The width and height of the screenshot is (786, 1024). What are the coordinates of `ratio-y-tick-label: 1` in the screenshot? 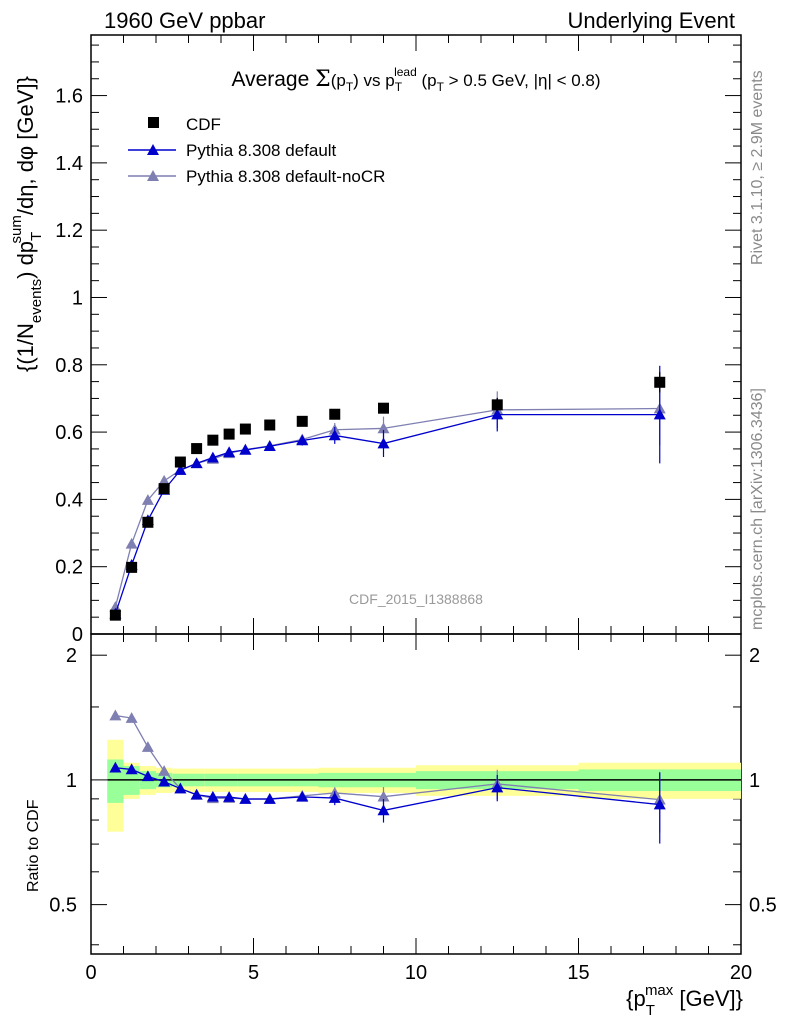 It's located at (71, 781).